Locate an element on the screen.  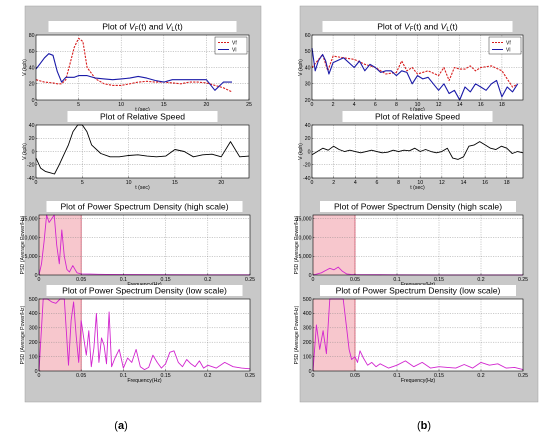
y-tick-label: 10,000 is located at coordinates (30, 238).